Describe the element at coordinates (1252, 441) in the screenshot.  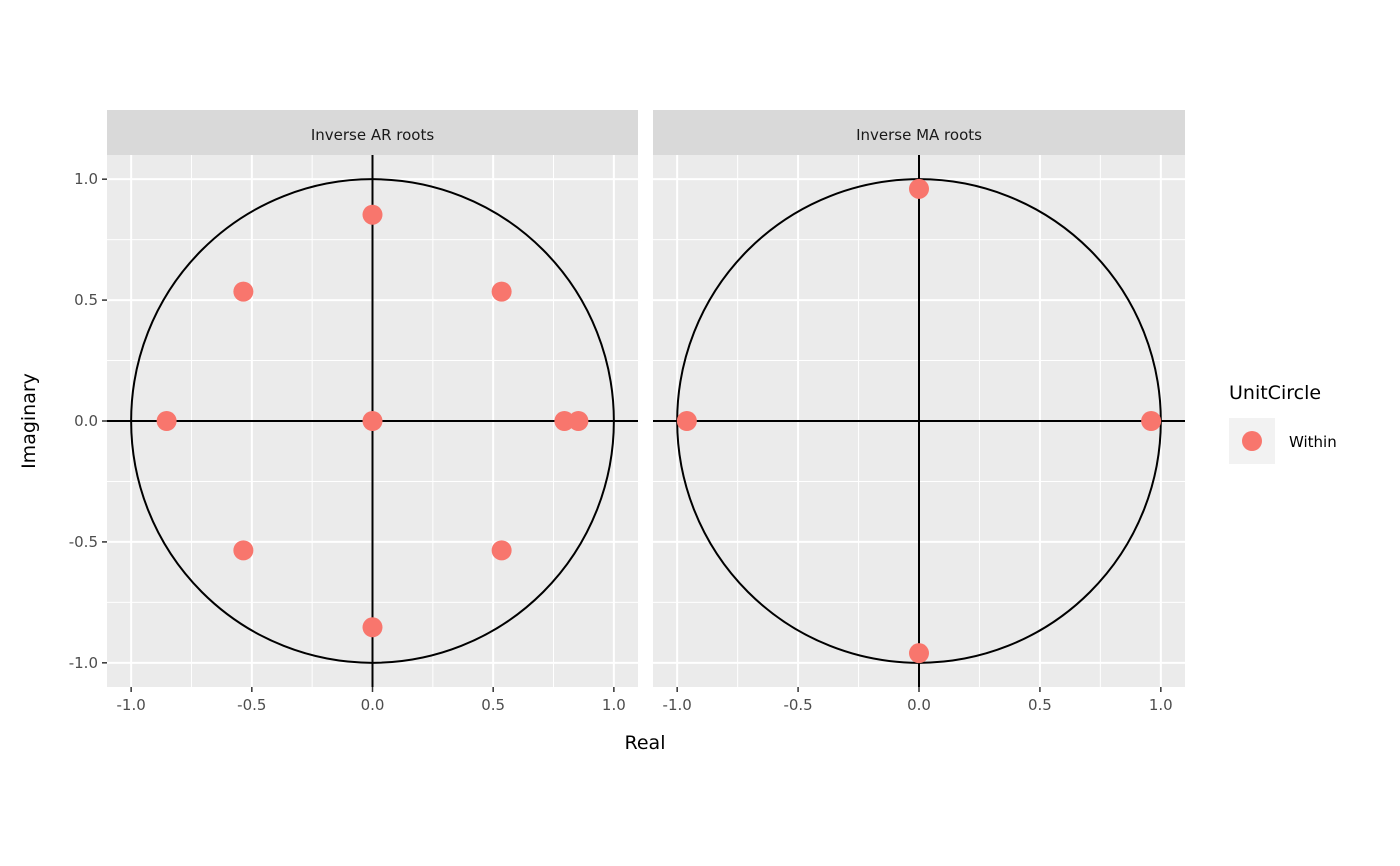
I see `legend-key-within` at that location.